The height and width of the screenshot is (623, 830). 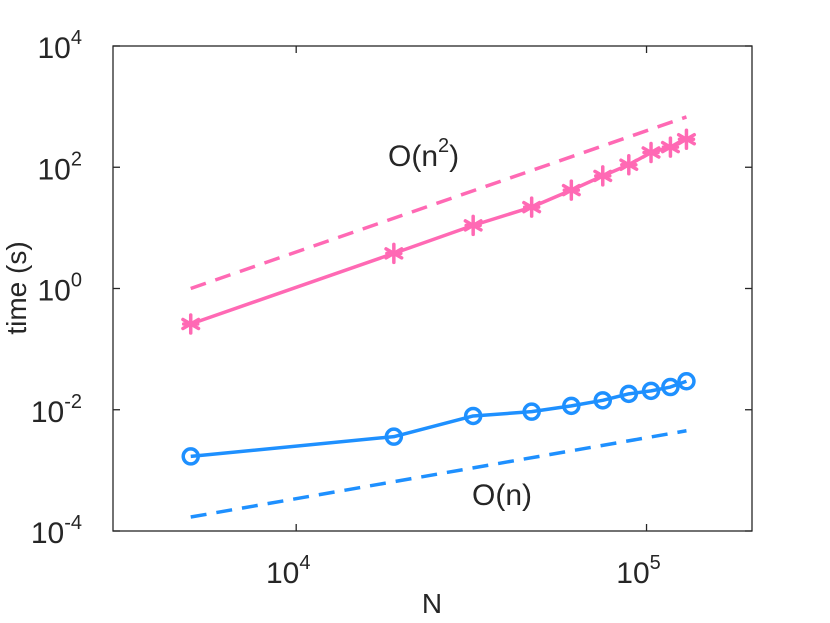 What do you see at coordinates (76, 38) in the screenshot?
I see `y-tick-label-exponent-4: 4` at bounding box center [76, 38].